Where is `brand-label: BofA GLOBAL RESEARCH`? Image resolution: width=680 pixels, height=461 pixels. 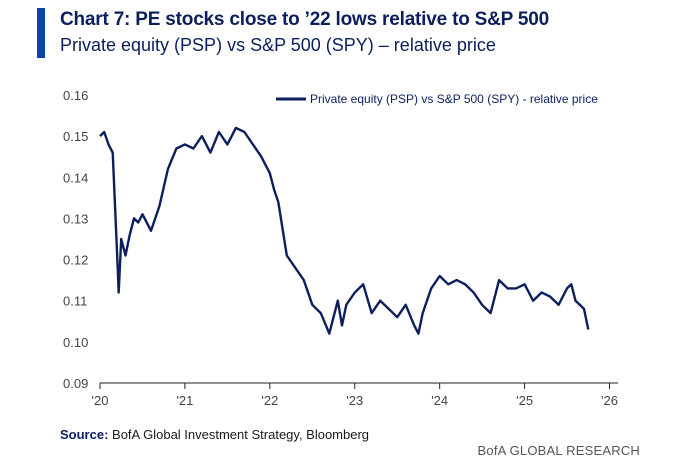
brand-label: BofA GLOBAL RESEARCH is located at coordinates (558, 450).